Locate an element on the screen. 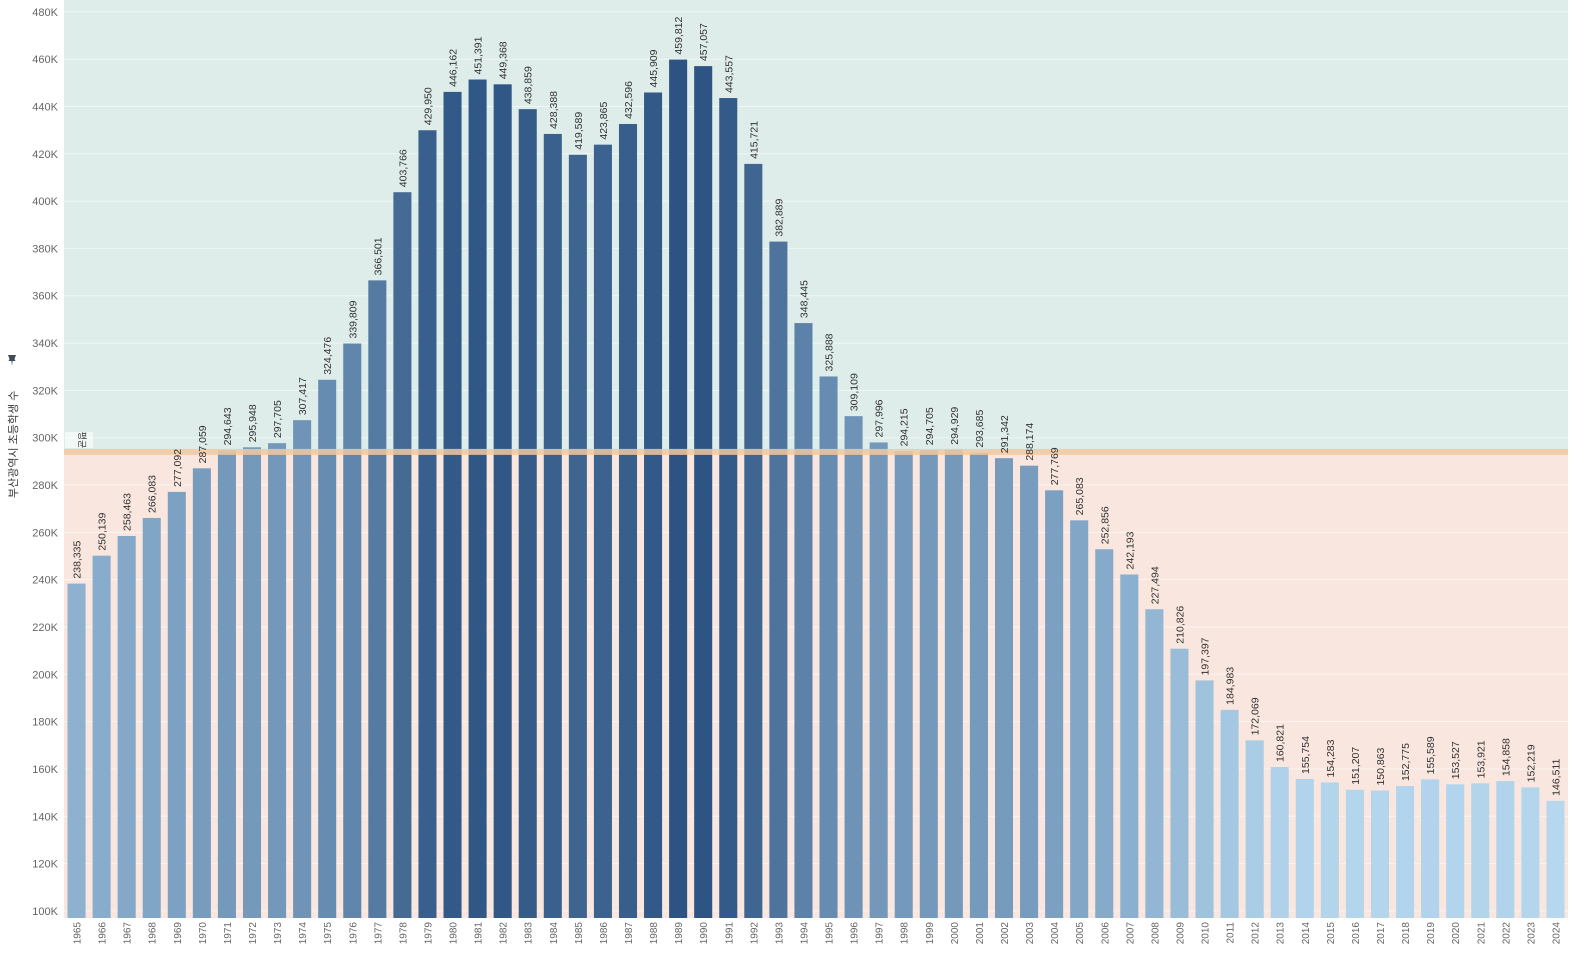 The width and height of the screenshot is (1593, 976). y-tick-label: 480K is located at coordinates (45, 13).